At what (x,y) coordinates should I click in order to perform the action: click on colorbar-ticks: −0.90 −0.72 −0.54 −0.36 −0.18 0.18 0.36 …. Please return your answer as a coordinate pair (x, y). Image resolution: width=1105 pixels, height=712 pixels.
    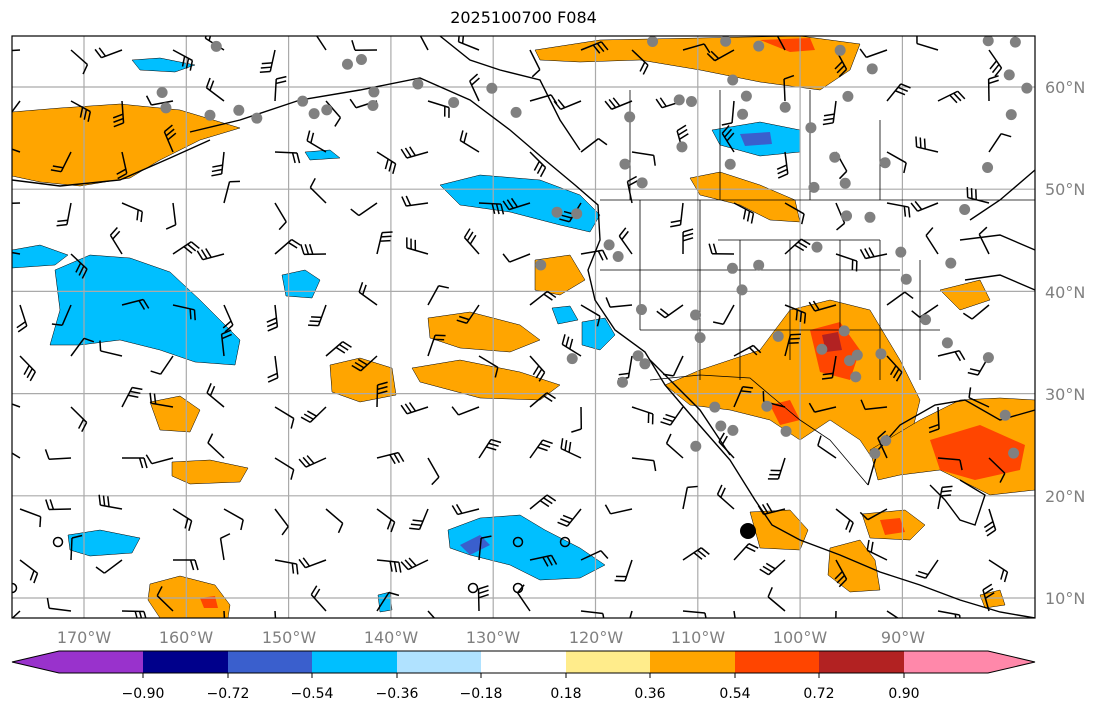
    Looking at the image, I should click on (521, 694).